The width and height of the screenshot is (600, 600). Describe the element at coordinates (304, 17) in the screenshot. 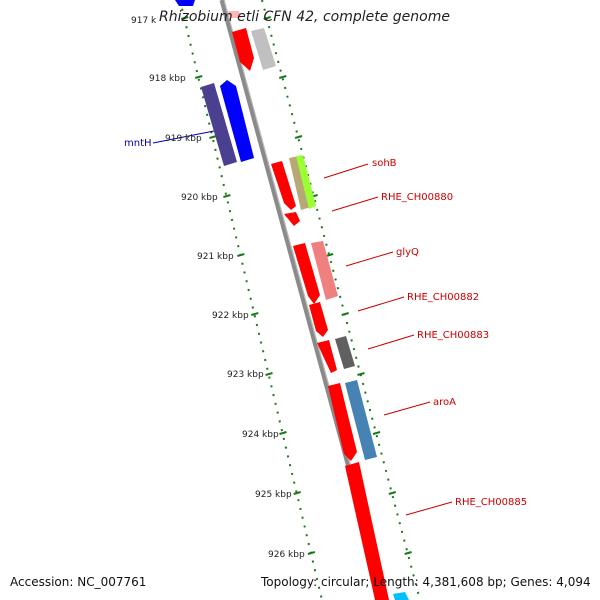

I see `map-title: Rhizobium etli CFN 42, complete genome` at that location.